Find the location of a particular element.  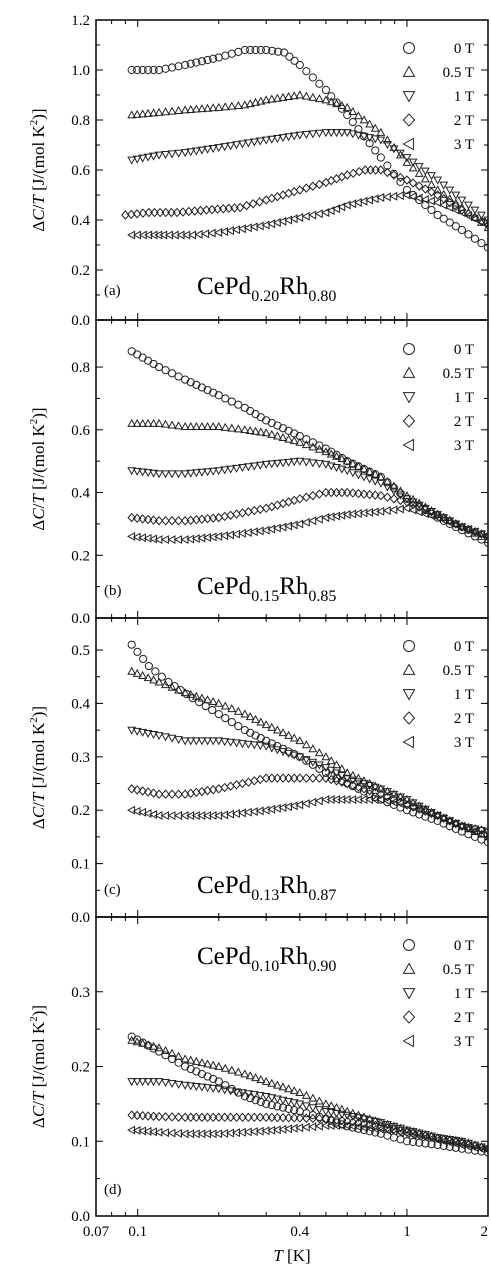

series-0T is located at coordinates (307, 743).